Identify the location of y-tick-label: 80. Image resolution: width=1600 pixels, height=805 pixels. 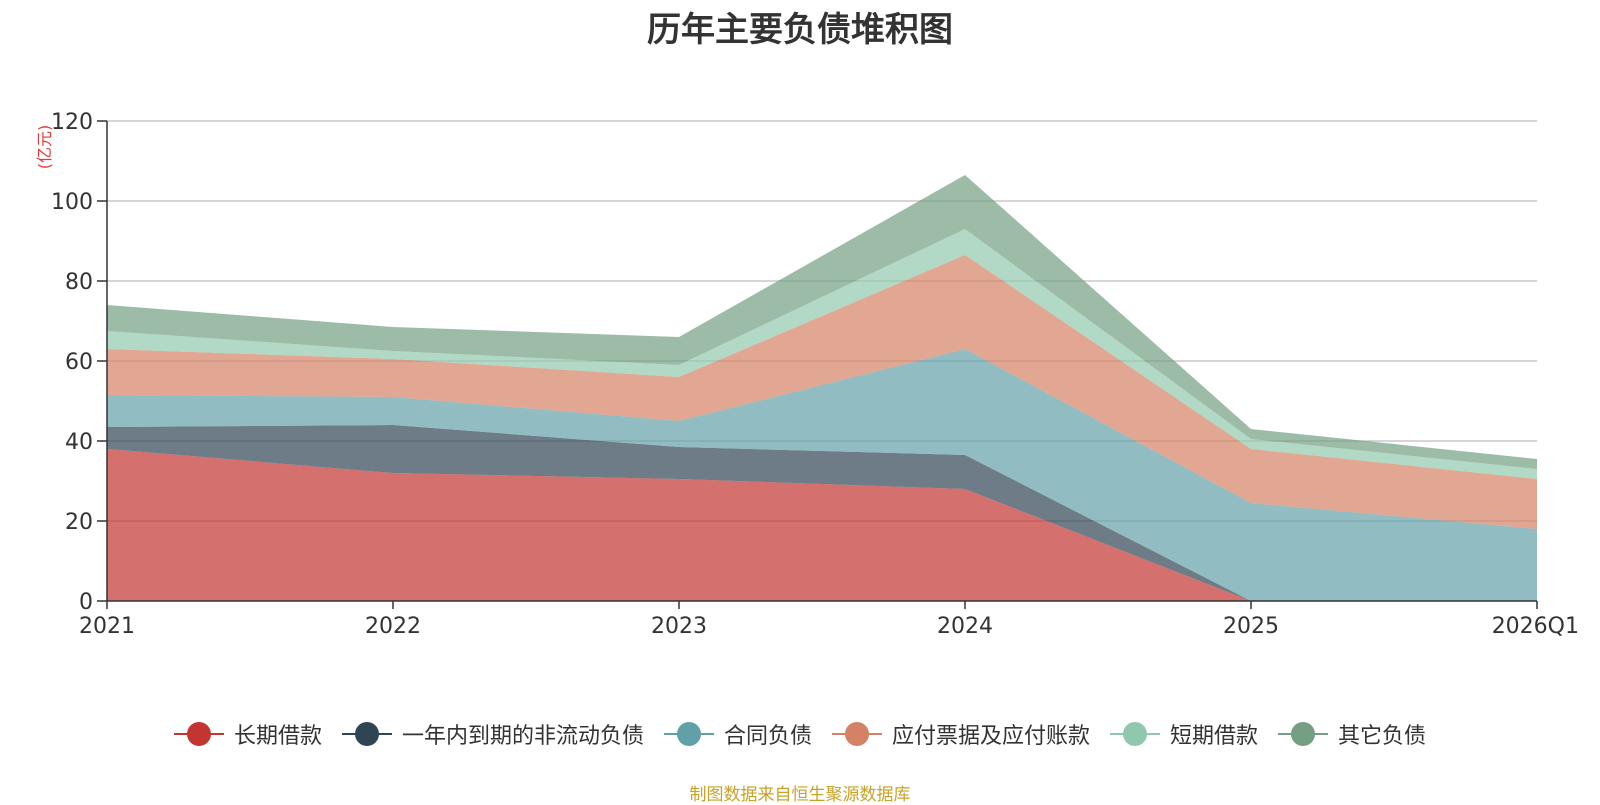
(79, 282).